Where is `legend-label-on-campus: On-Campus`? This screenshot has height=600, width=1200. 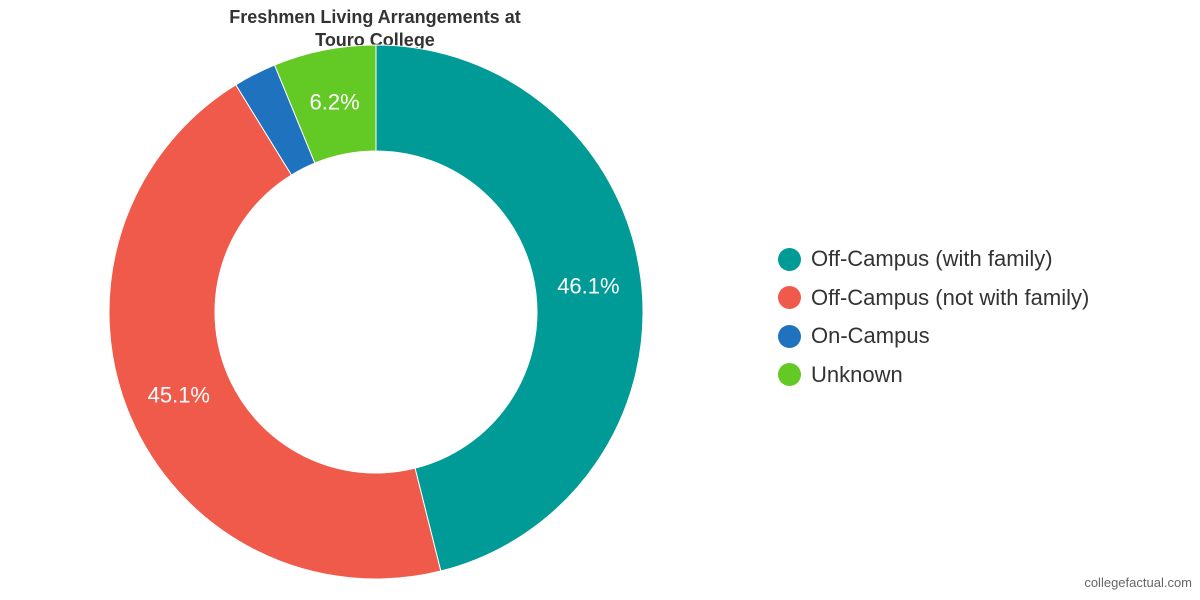
legend-label-on-campus: On-Campus is located at coordinates (870, 336).